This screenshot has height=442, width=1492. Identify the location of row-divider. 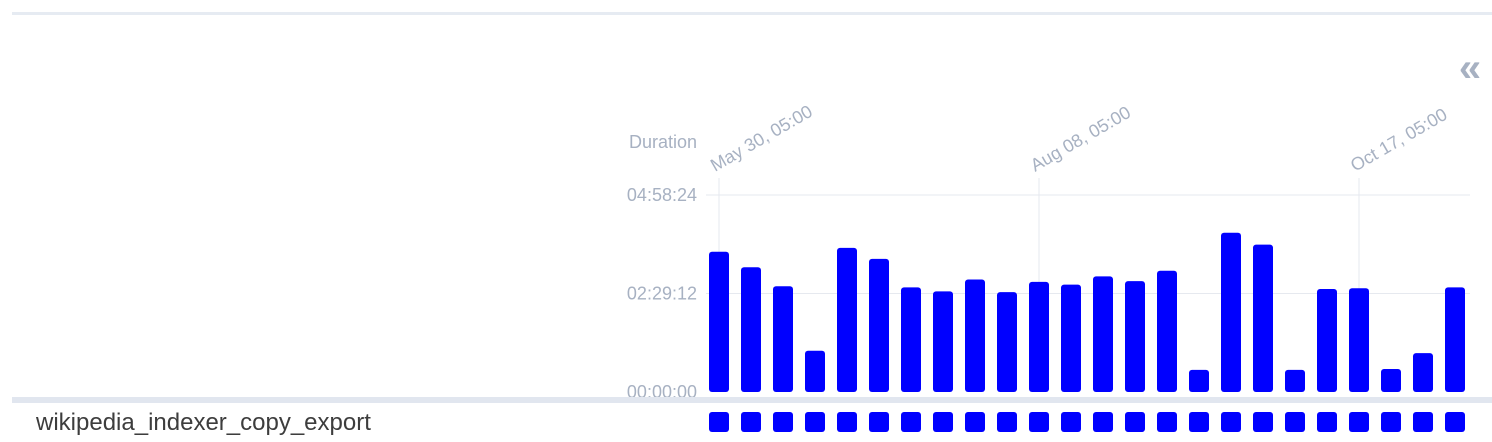
(752, 400).